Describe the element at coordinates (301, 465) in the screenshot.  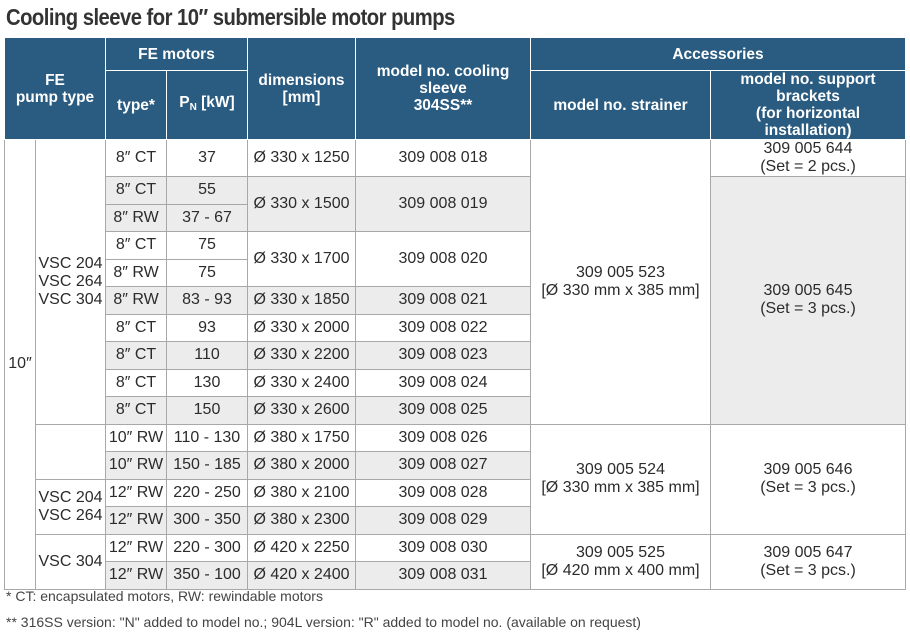
I see `sleeve-dimensions: Ø 380 x 2000` at that location.